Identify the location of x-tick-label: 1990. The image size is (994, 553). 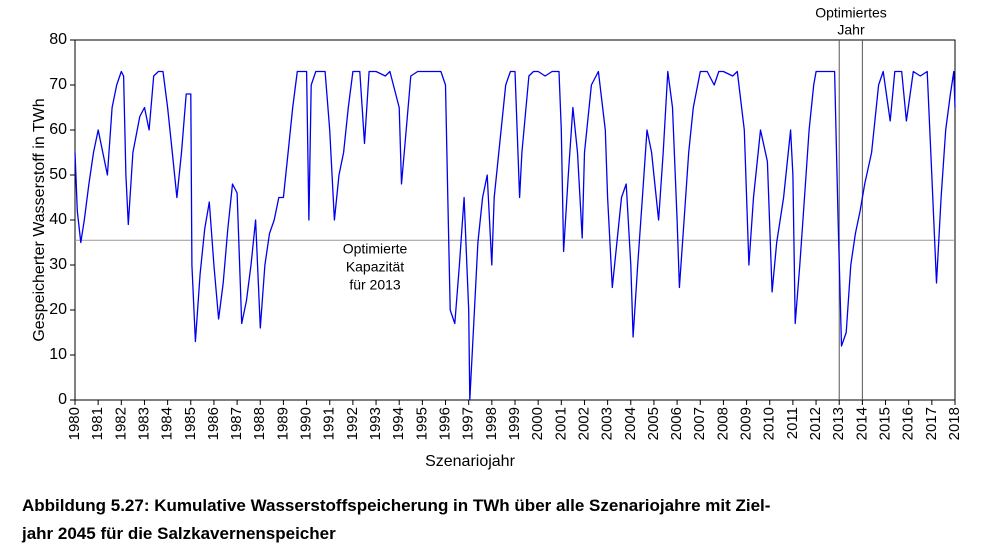
(306, 423).